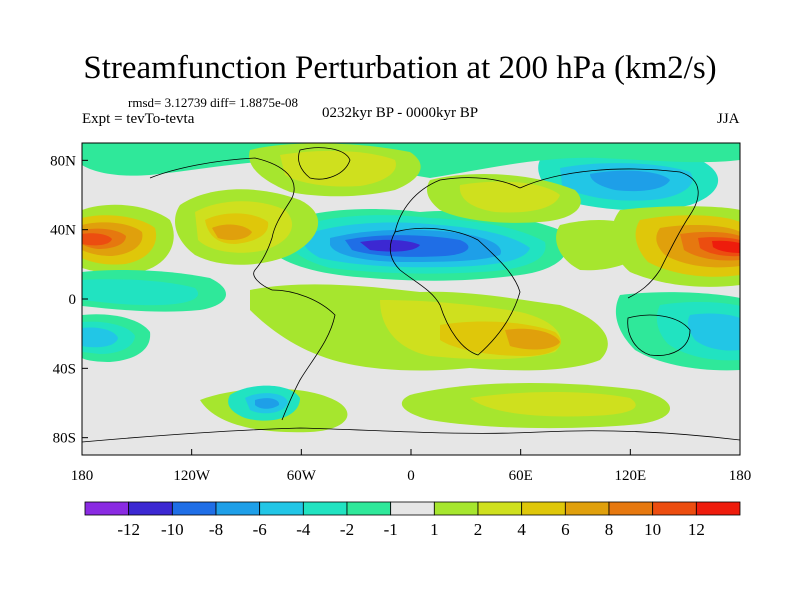 The image size is (800, 600). I want to click on colorbar-label: -12, so click(128, 529).